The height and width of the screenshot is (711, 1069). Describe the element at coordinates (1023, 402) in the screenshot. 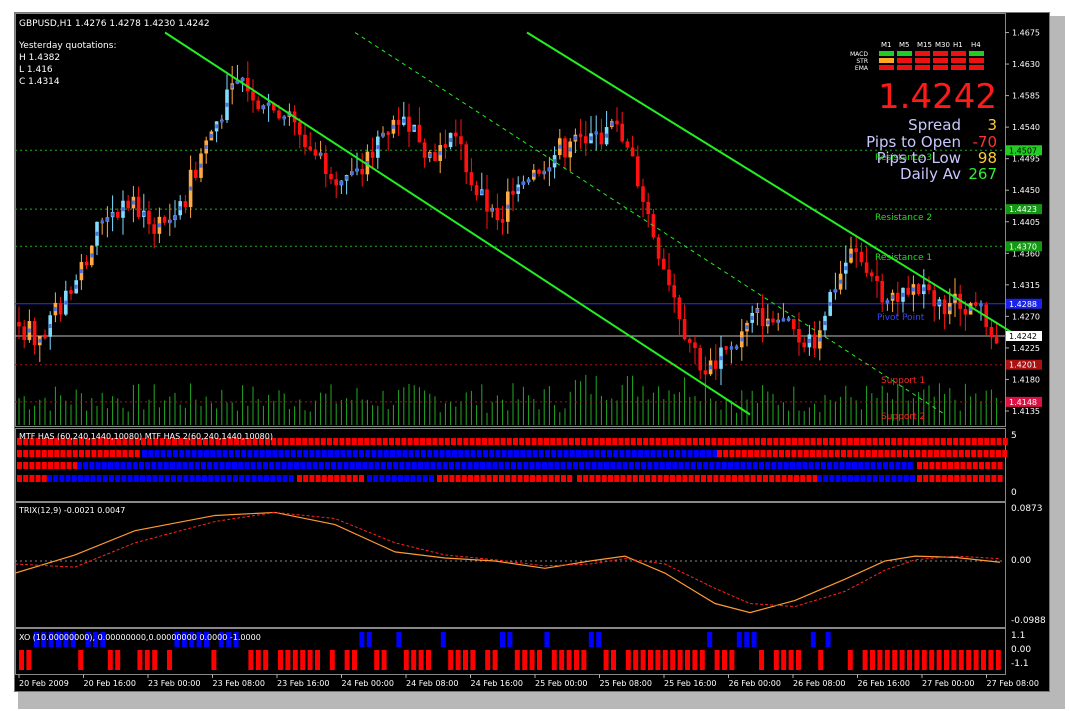

I see `price-tag-label-s2: 1.4148` at that location.